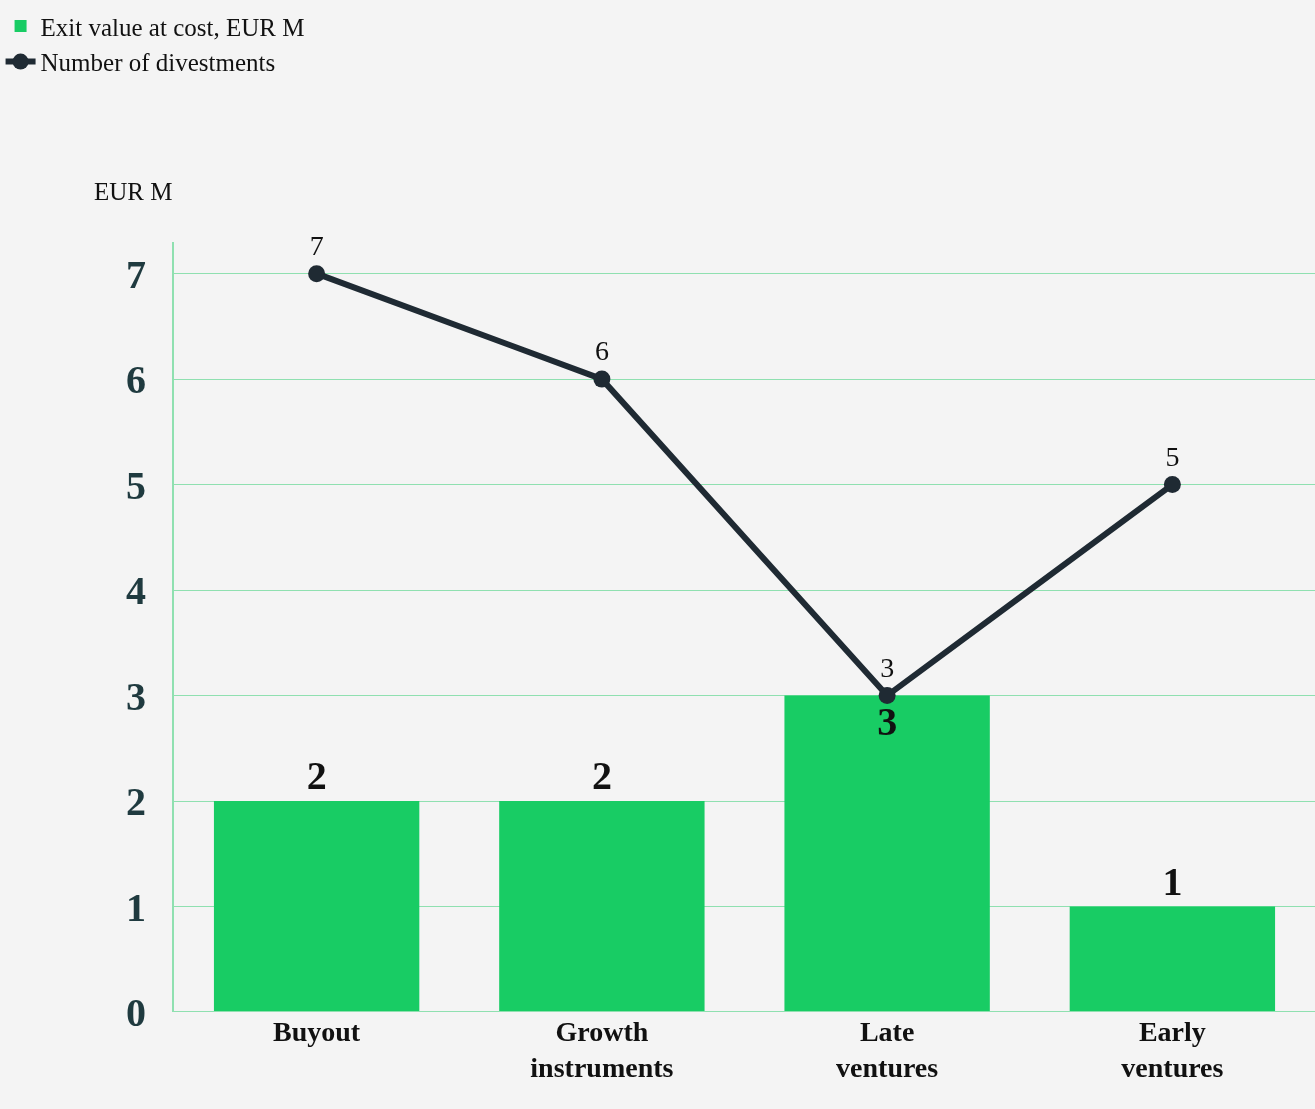 The image size is (1315, 1109). I want to click on data-label: 6, so click(601, 351).